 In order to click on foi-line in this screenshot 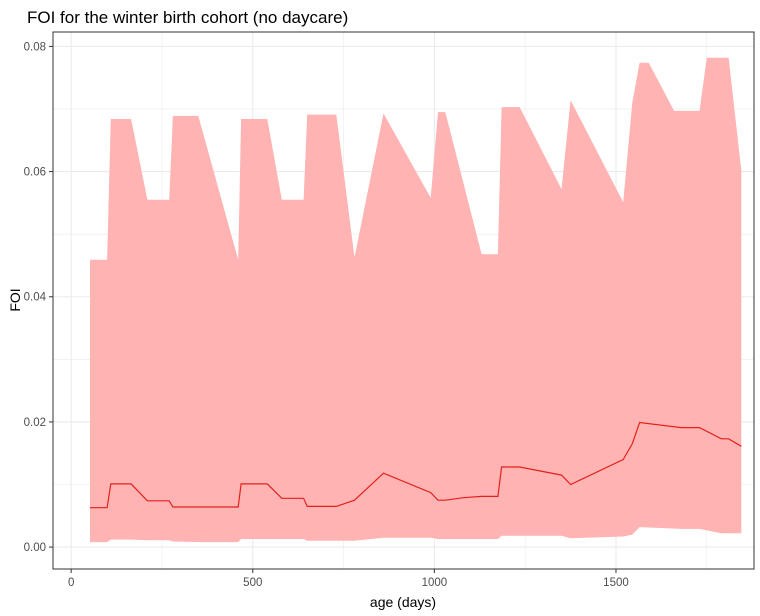, I will do `click(416, 465)`.